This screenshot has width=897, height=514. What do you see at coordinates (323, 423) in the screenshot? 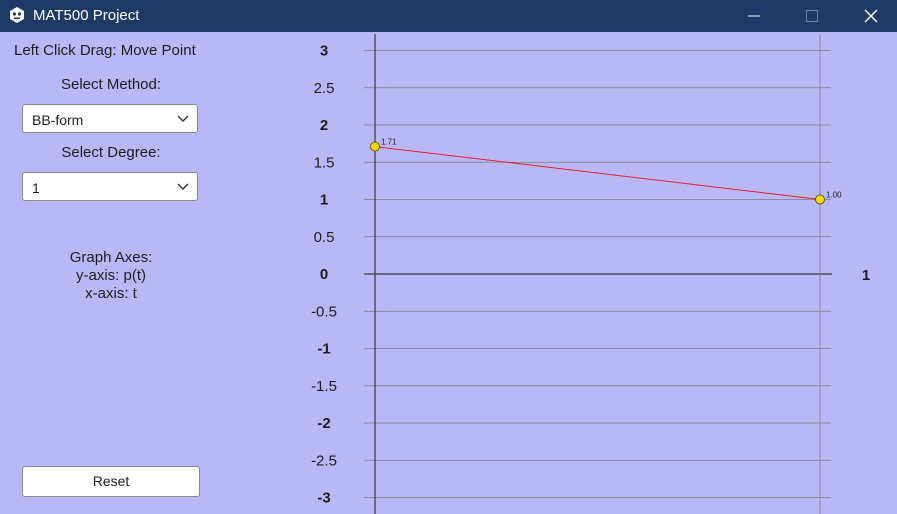
I see `y-tick-label: -2` at bounding box center [323, 423].